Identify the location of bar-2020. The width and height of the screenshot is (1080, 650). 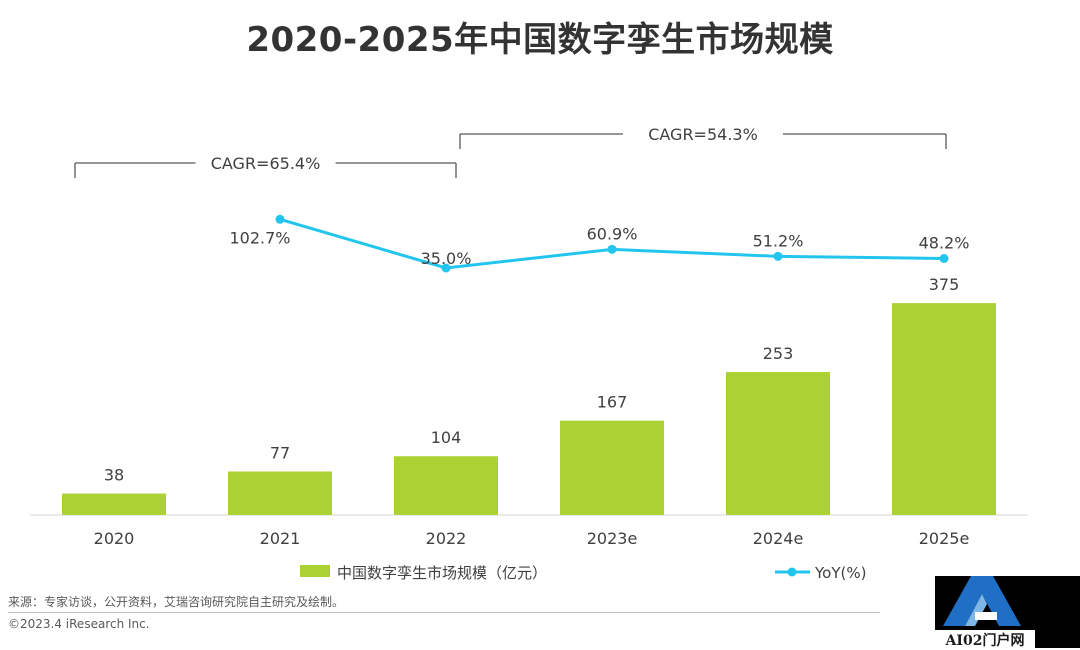
(114, 504).